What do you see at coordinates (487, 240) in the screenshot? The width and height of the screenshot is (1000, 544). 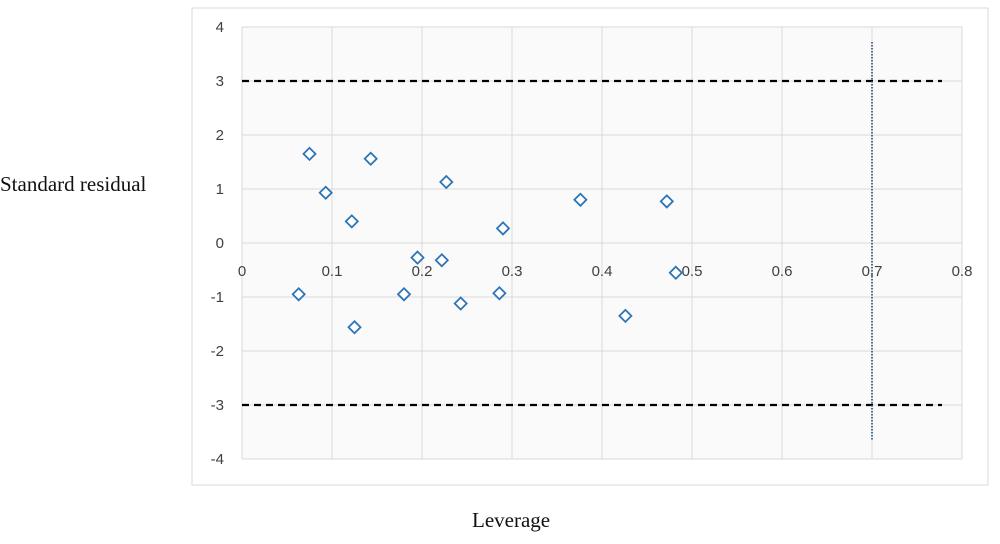 I see `data-points` at bounding box center [487, 240].